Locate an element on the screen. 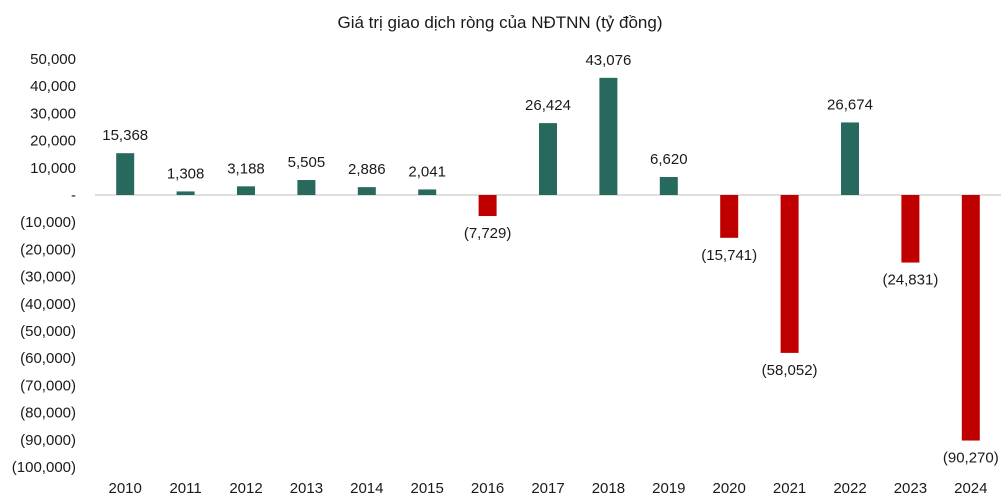  data-label: 6,620 is located at coordinates (669, 159).